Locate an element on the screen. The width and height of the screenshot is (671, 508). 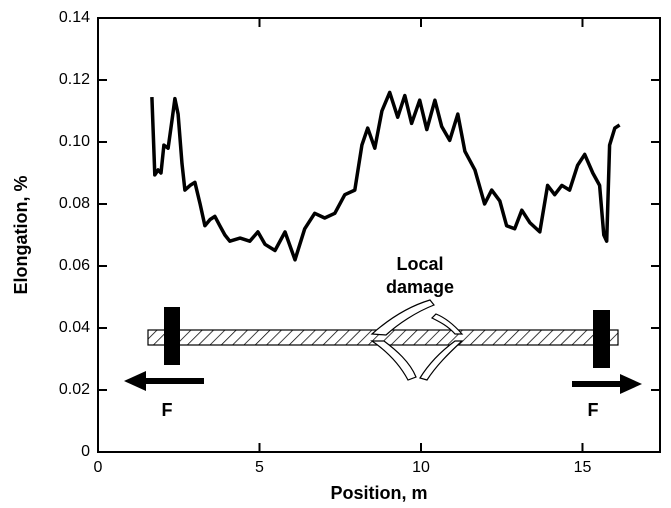
x-tick-label: 15 is located at coordinates (583, 467).